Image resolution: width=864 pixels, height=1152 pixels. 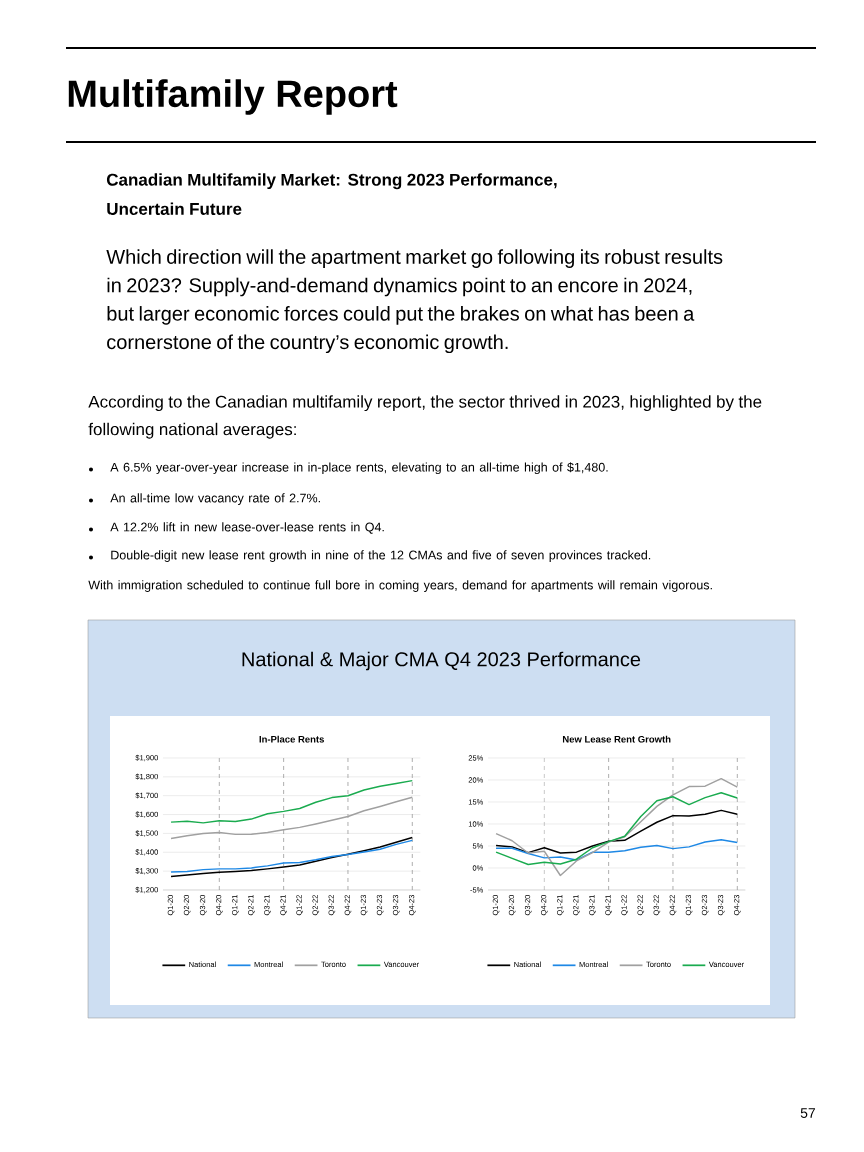 What do you see at coordinates (808, 1113) in the screenshot?
I see `text: 57` at bounding box center [808, 1113].